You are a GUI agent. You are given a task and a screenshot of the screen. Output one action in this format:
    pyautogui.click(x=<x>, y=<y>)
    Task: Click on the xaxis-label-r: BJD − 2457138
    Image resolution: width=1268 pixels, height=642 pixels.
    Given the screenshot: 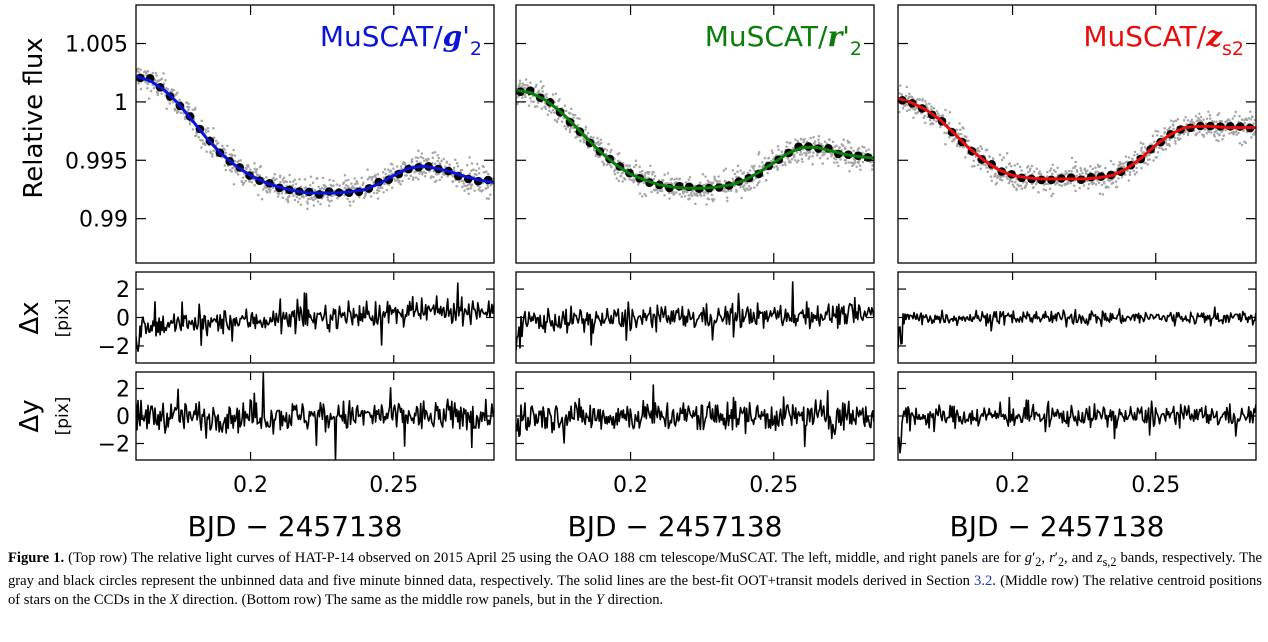 What is the action you would take?
    pyautogui.click(x=675, y=526)
    